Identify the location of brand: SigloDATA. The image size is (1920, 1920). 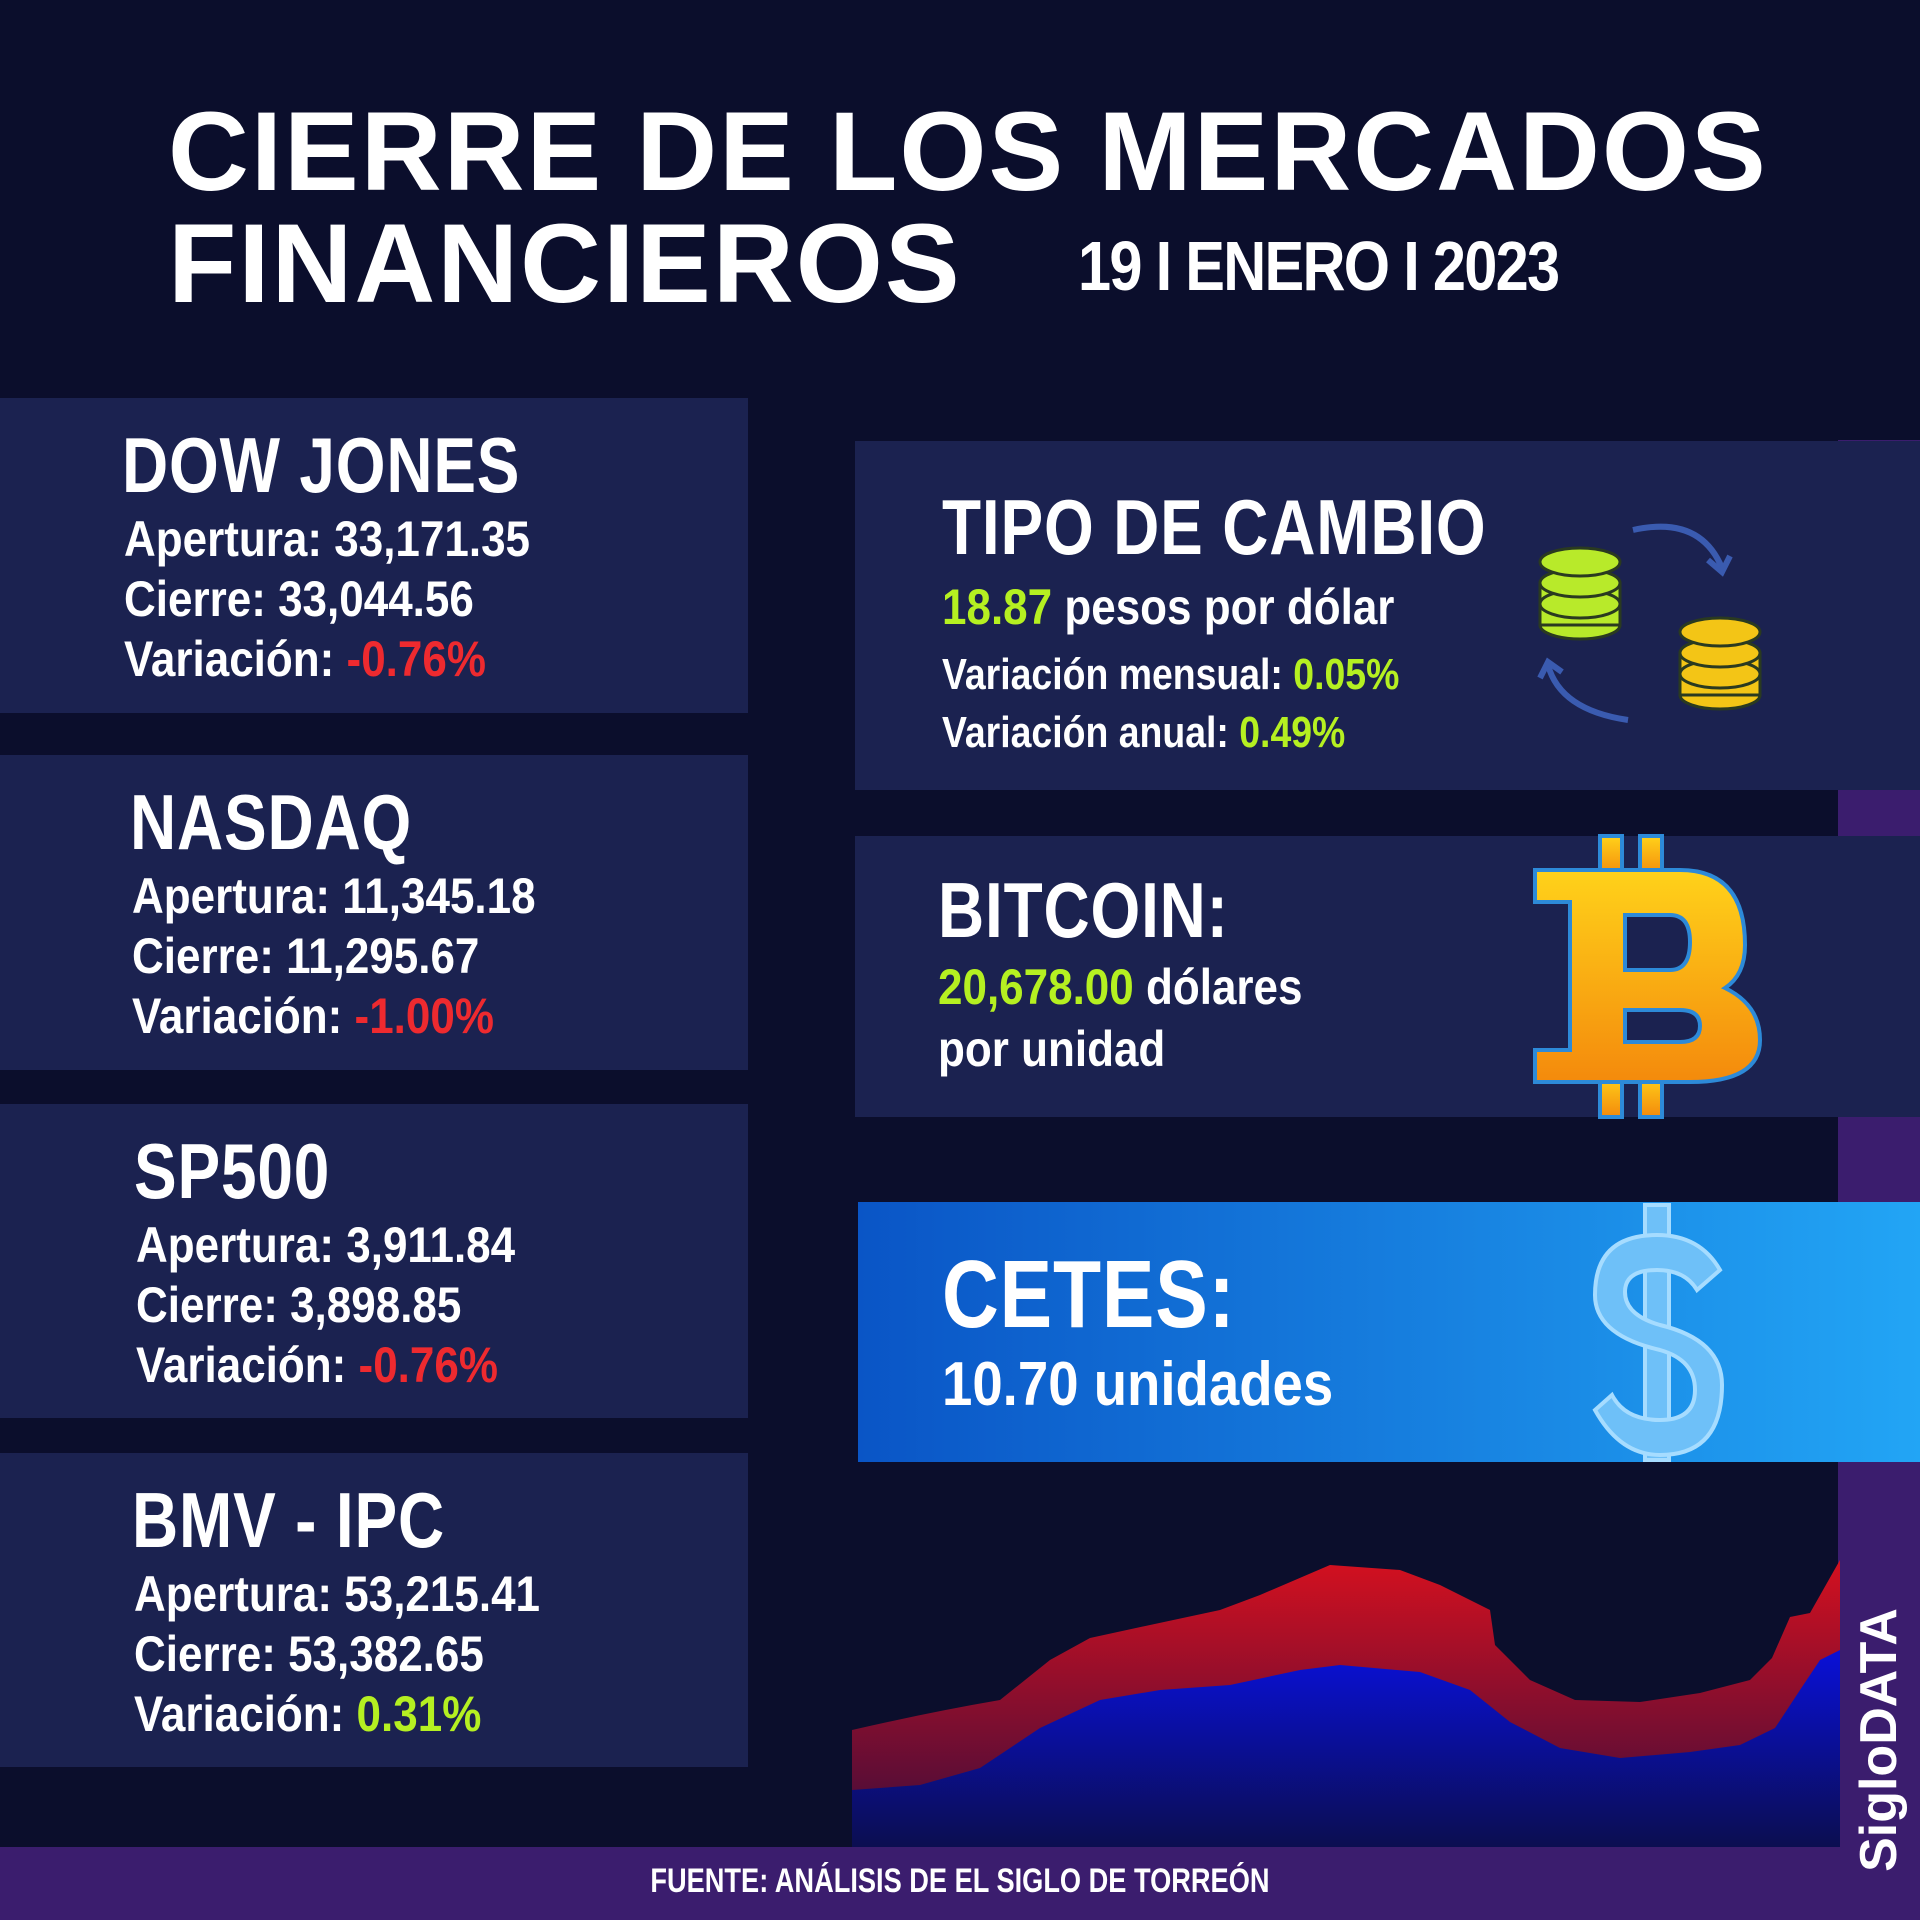
(1879, 1740).